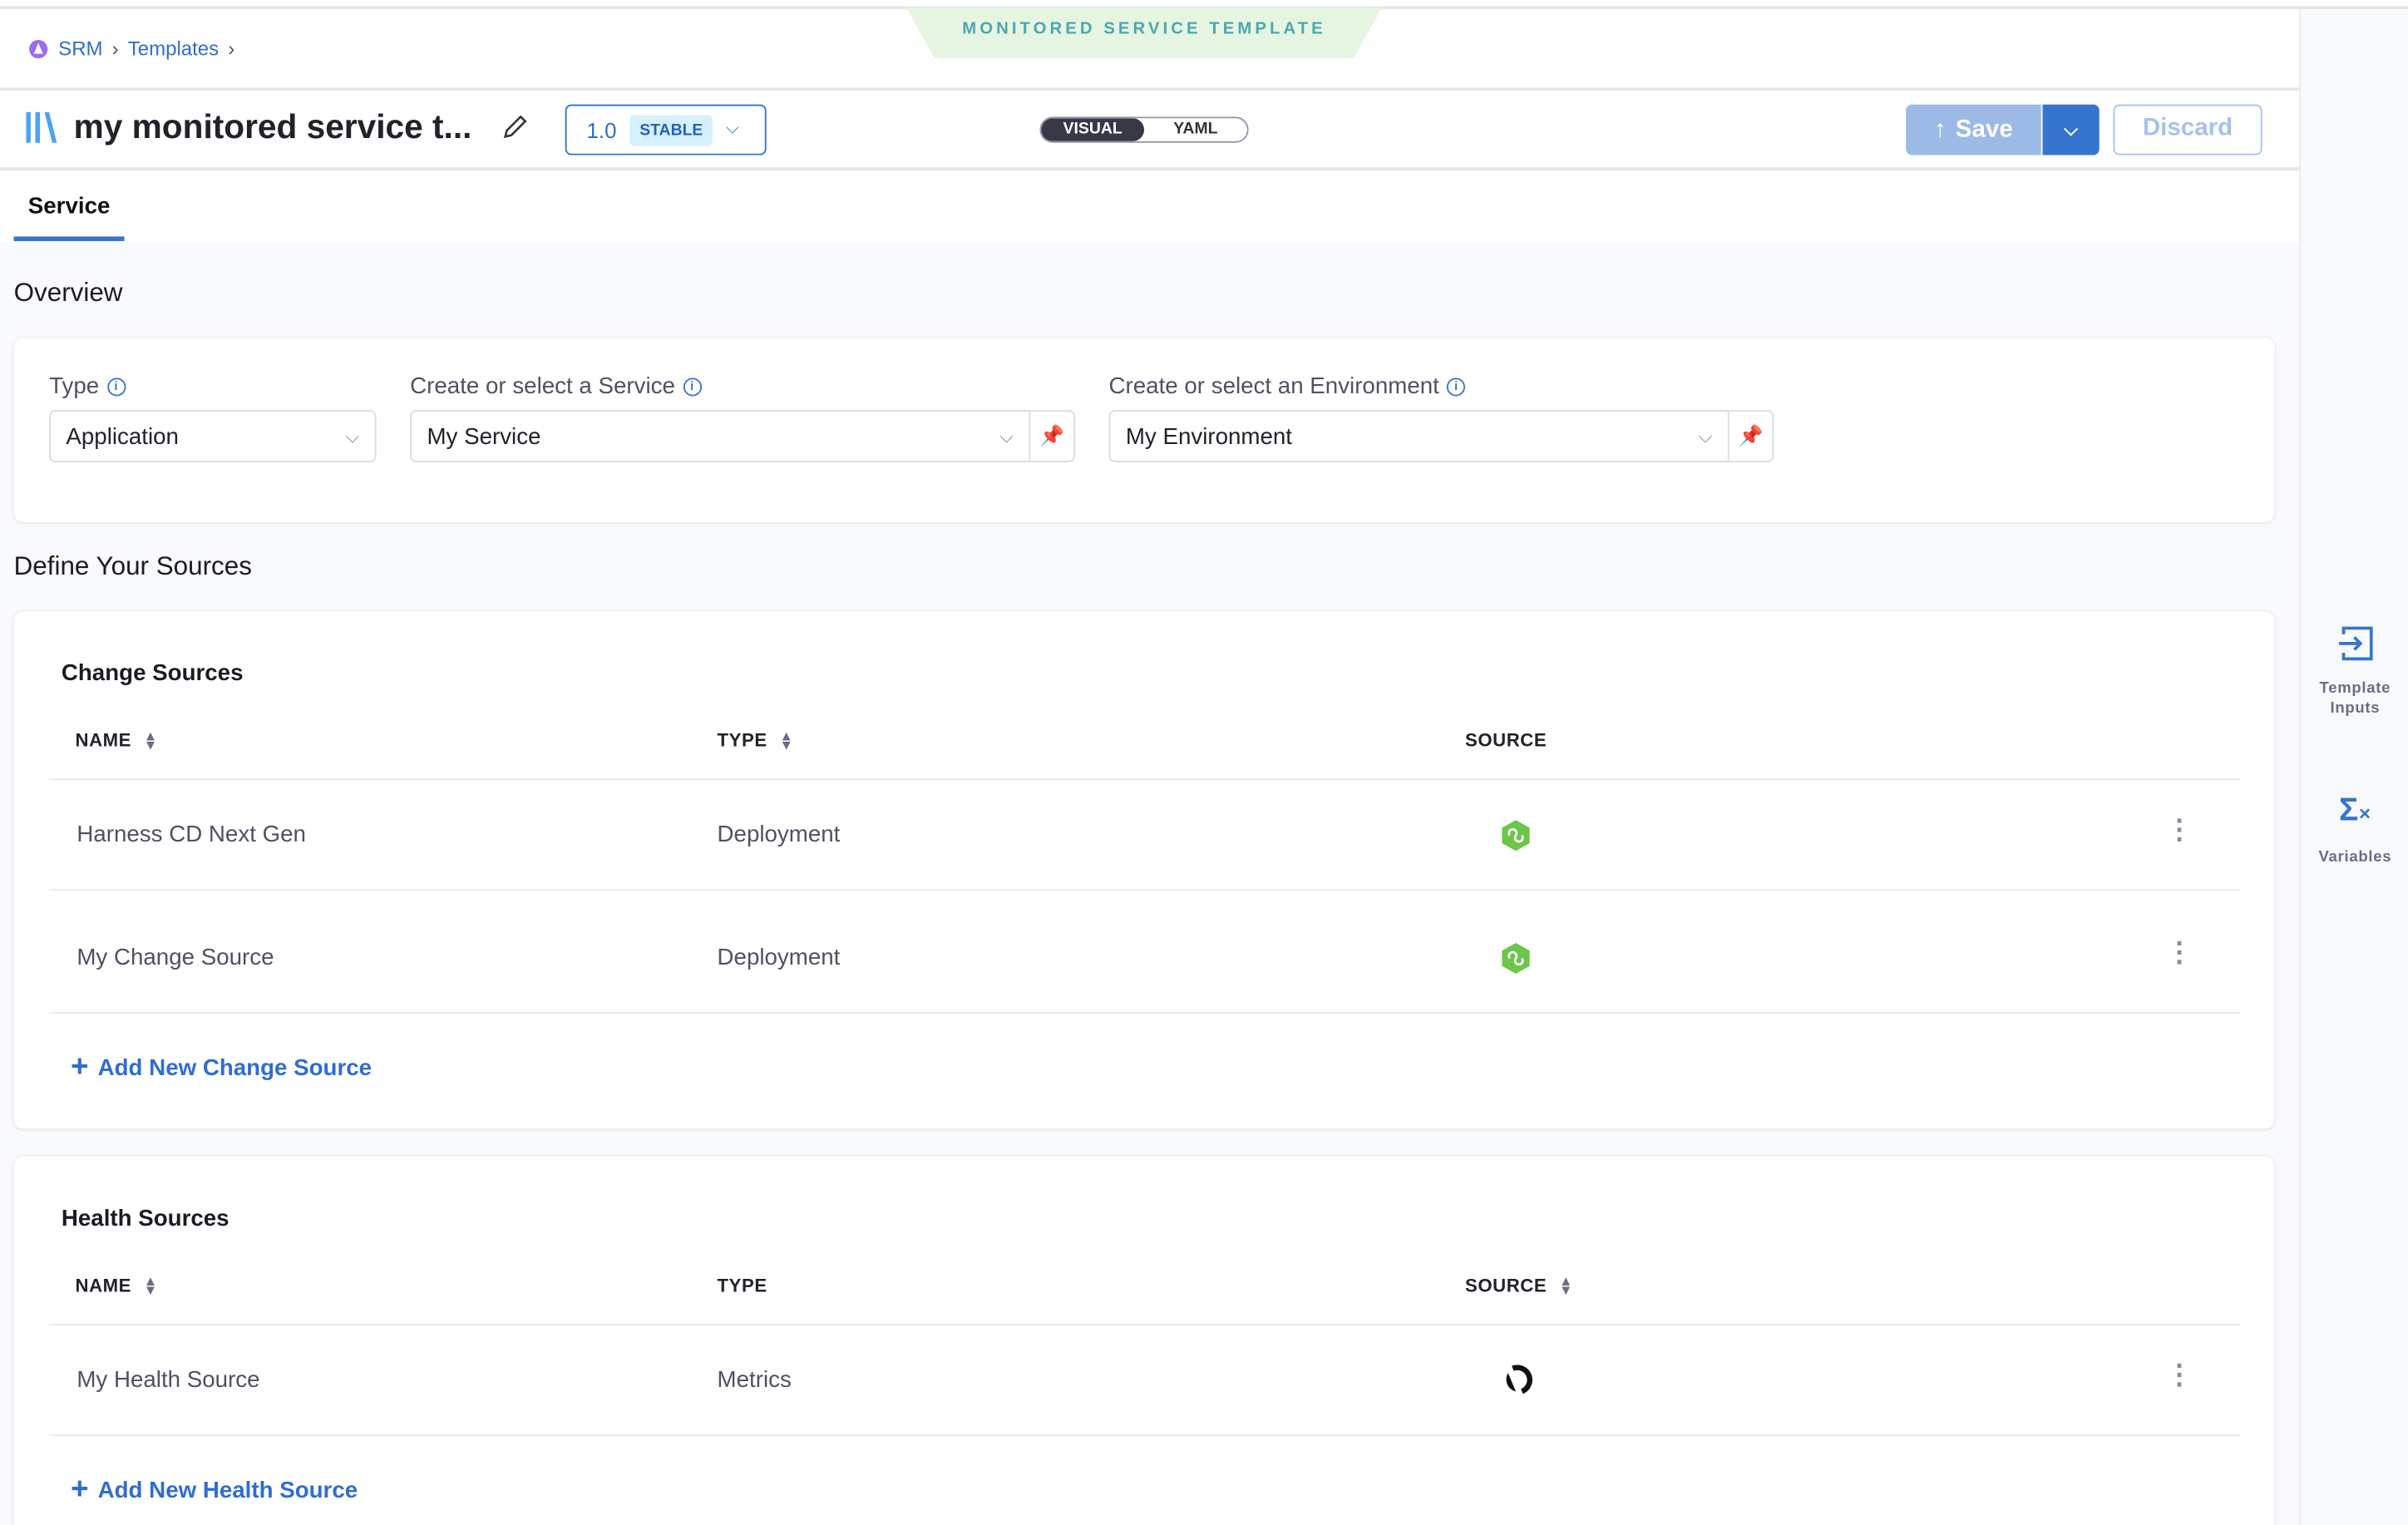  What do you see at coordinates (672, 130) in the screenshot?
I see `stable-badge: STABLE` at bounding box center [672, 130].